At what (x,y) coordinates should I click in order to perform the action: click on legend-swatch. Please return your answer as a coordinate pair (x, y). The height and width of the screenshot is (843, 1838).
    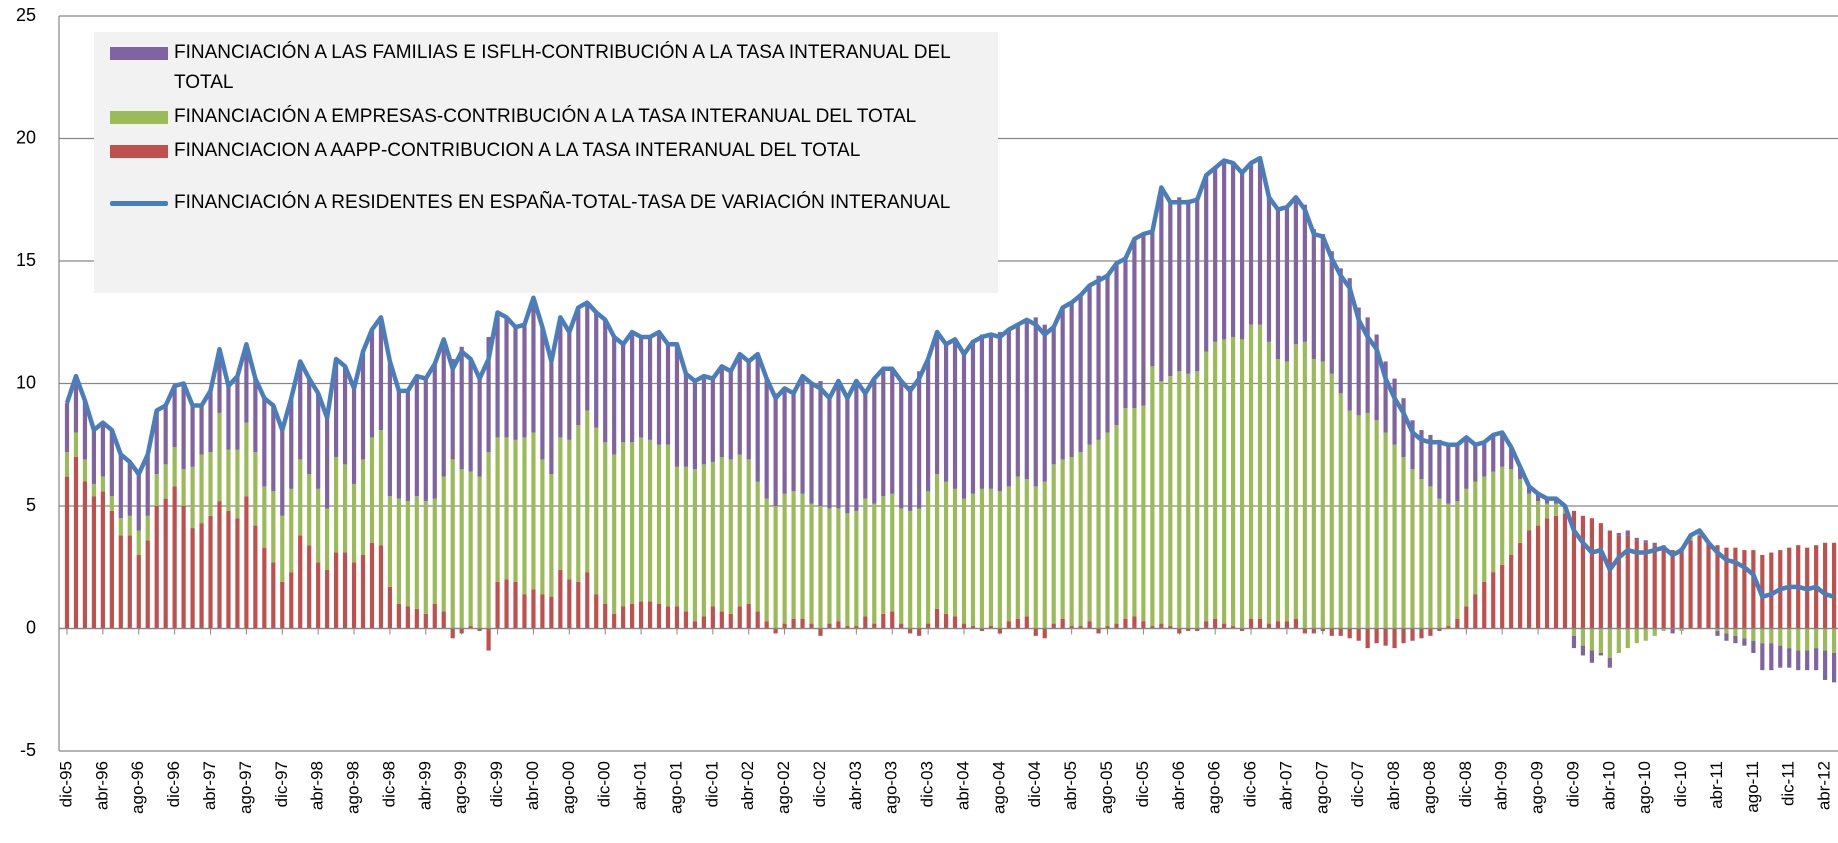
    Looking at the image, I should click on (139, 117).